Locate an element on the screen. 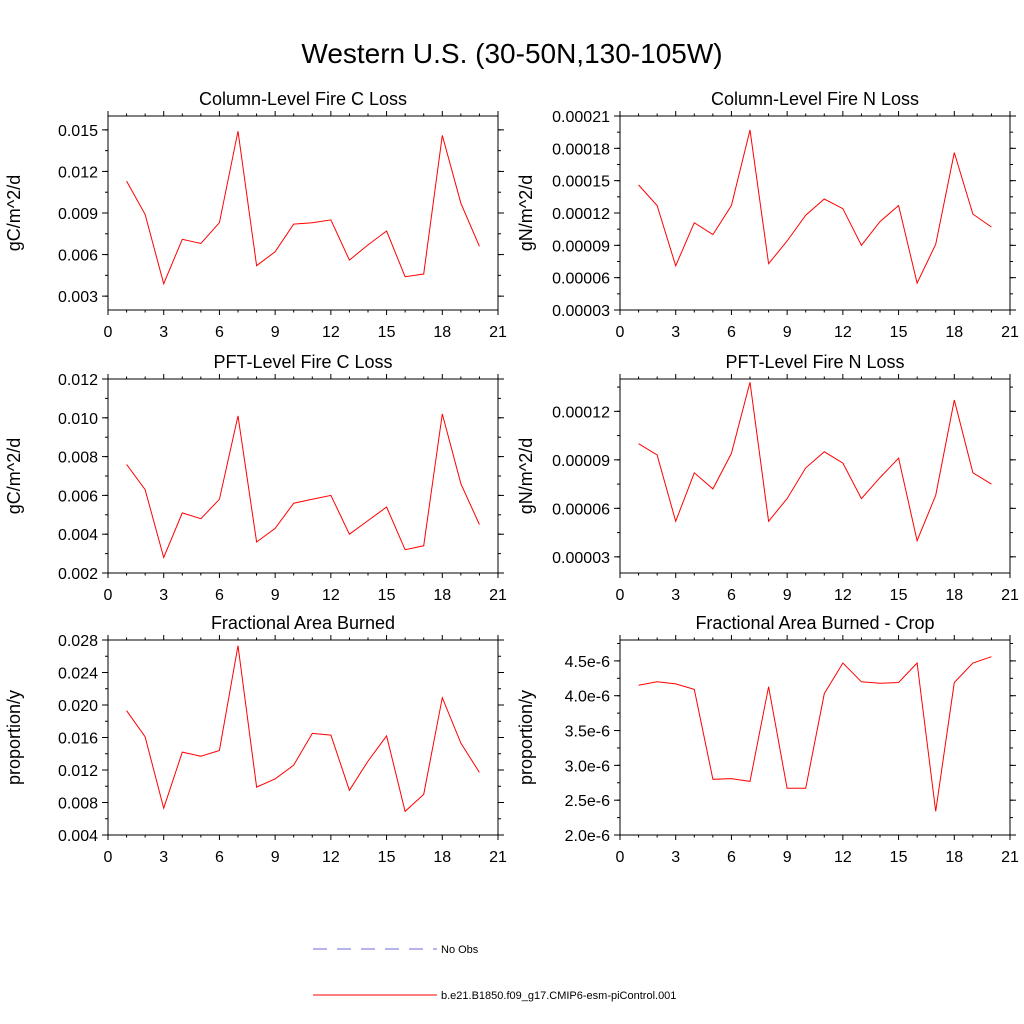  panel-2-xtick-label: 12 is located at coordinates (843, 332).